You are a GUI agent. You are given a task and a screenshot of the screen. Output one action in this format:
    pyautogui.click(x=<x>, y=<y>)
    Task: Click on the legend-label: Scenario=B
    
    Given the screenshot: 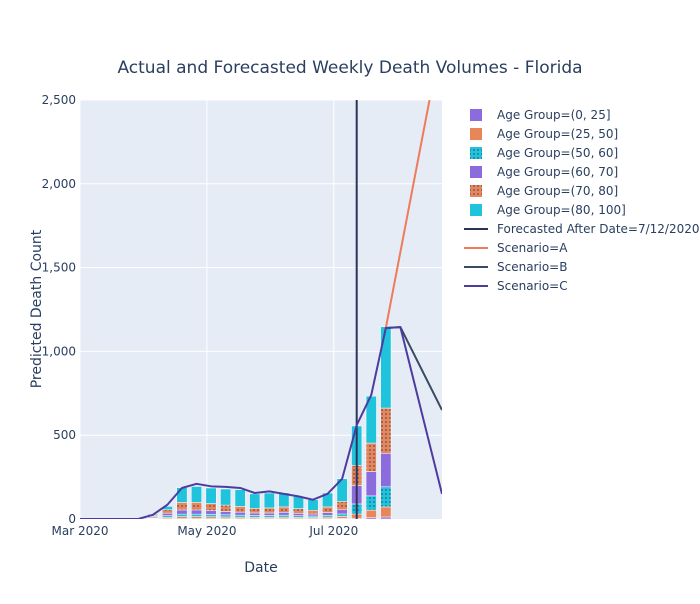 What is the action you would take?
    pyautogui.click(x=532, y=267)
    